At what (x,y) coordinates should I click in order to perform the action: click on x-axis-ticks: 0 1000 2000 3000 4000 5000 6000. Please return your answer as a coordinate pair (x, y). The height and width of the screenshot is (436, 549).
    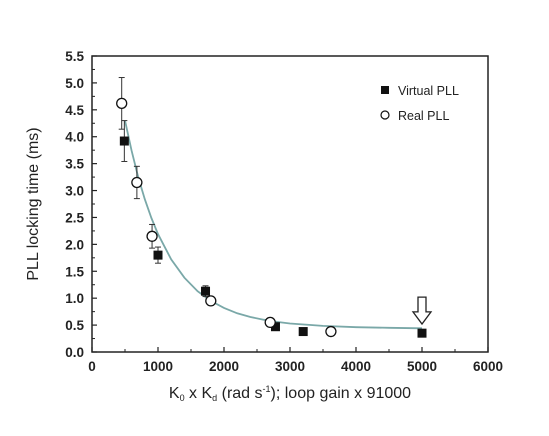
    Looking at the image, I should click on (295, 360).